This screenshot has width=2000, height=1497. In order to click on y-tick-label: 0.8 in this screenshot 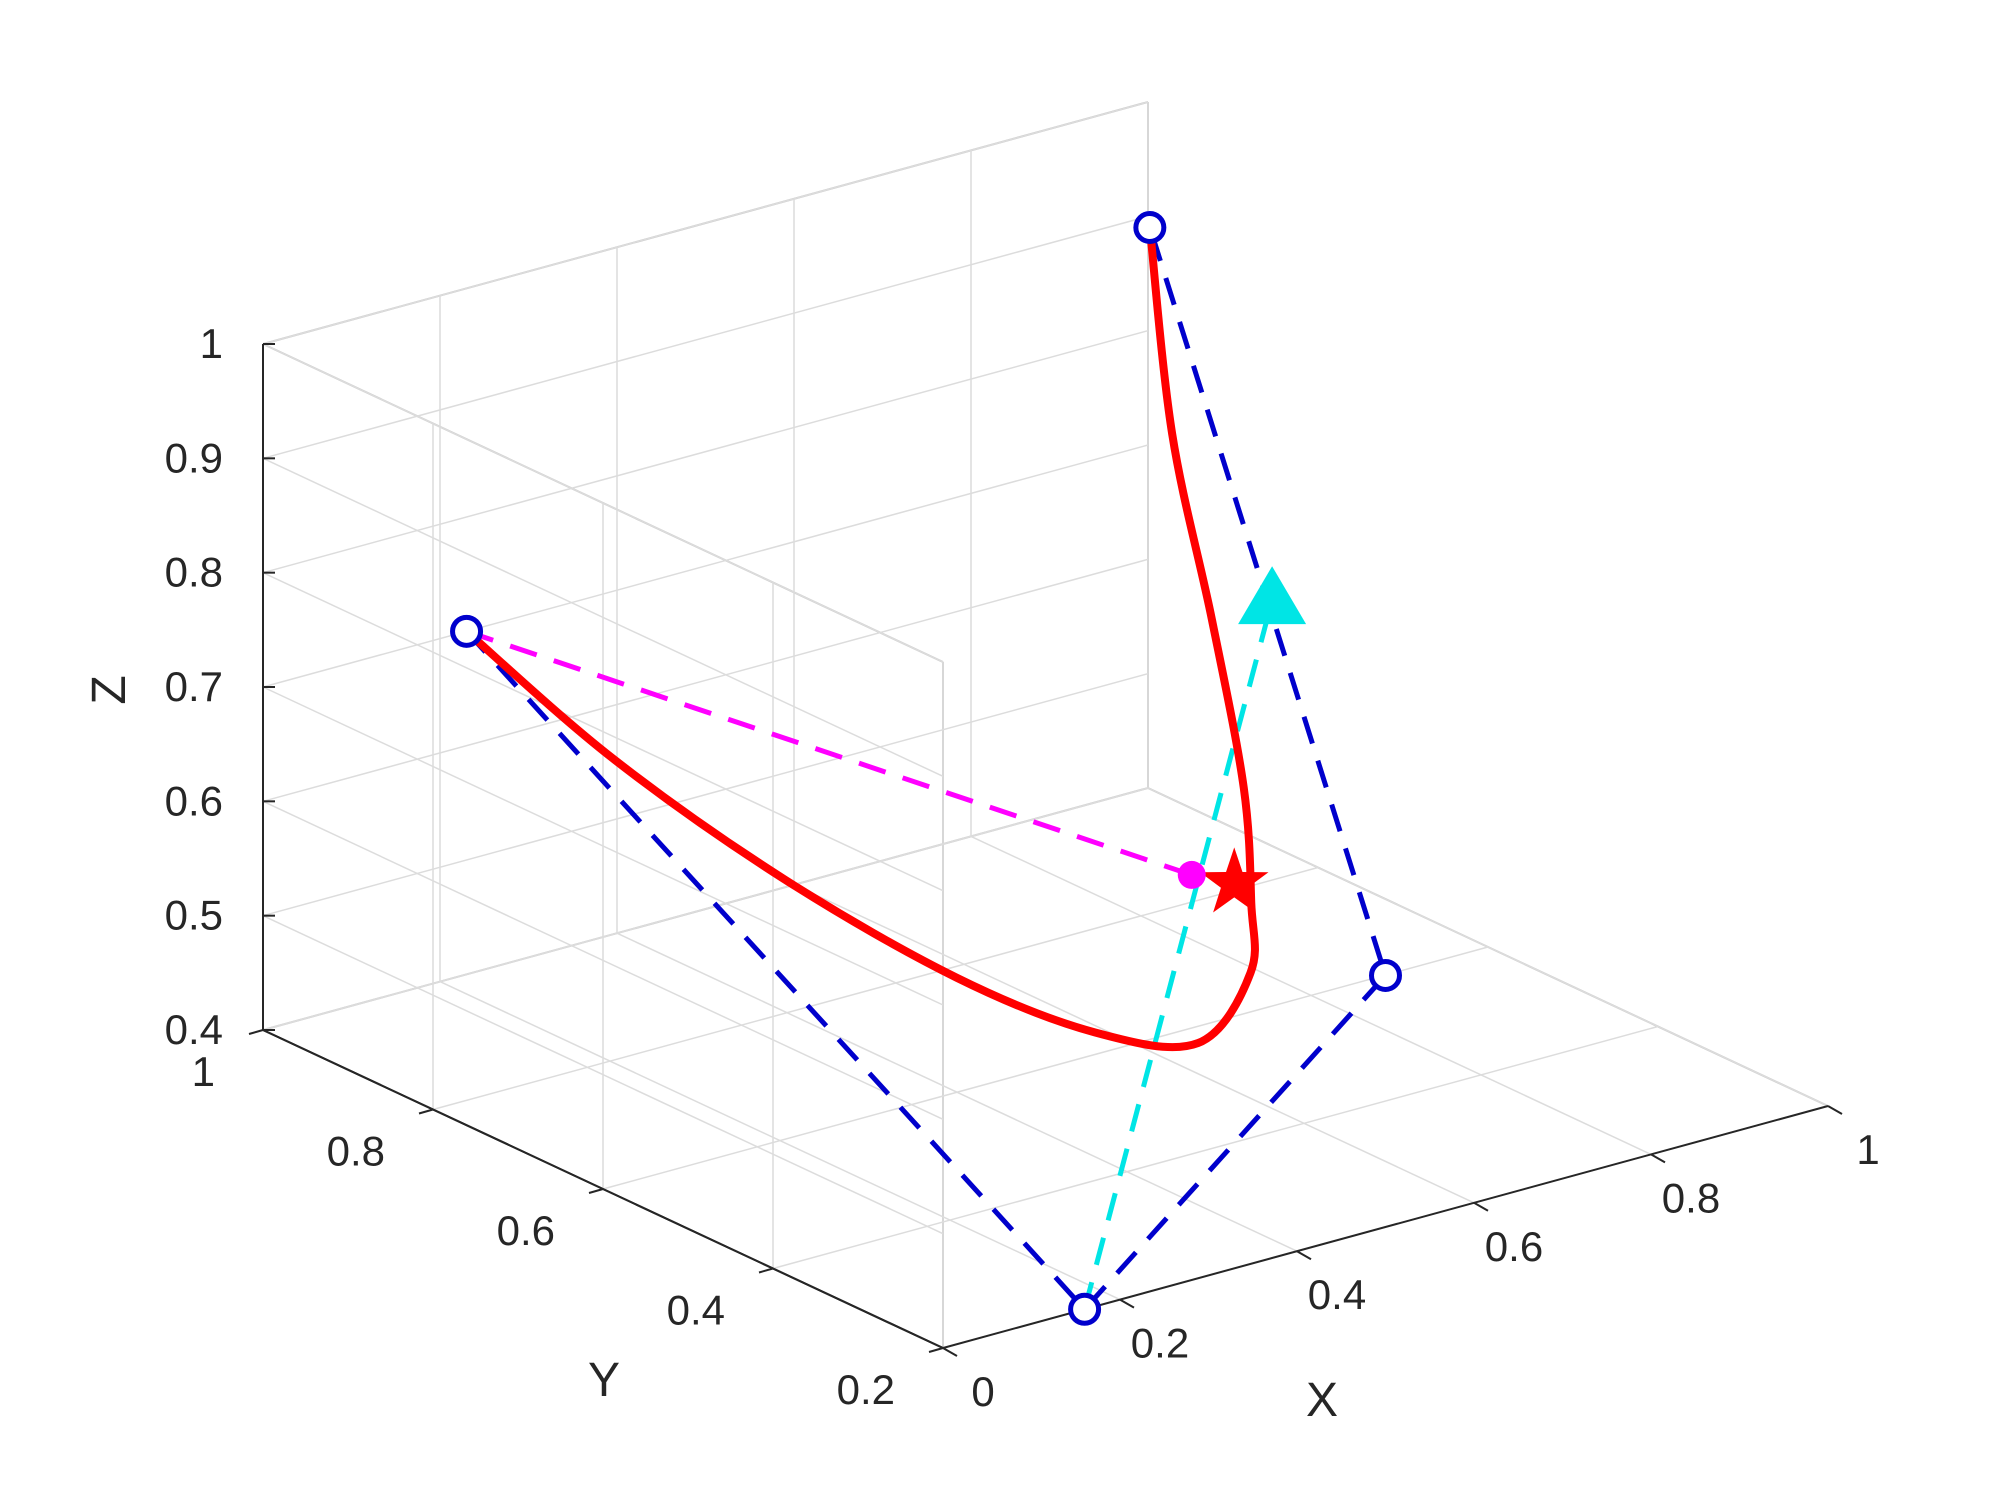, I will do `click(356, 1151)`.